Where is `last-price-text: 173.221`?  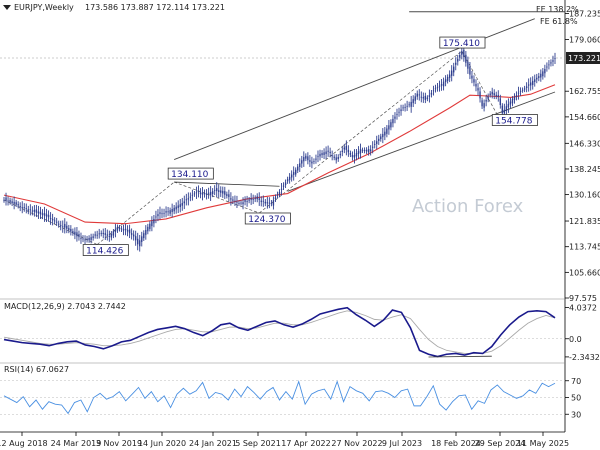 last-price-text: 173.221 is located at coordinates (584, 58).